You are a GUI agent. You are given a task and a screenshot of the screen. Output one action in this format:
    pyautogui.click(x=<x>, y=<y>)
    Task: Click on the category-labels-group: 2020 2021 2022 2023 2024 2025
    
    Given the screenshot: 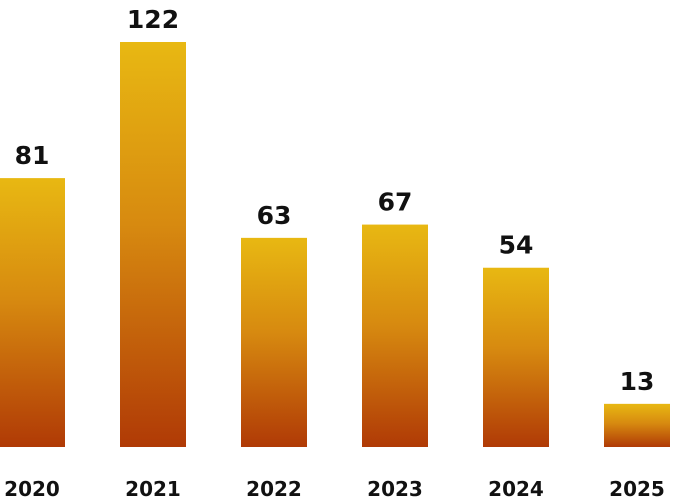 What is the action you would take?
    pyautogui.click(x=334, y=489)
    